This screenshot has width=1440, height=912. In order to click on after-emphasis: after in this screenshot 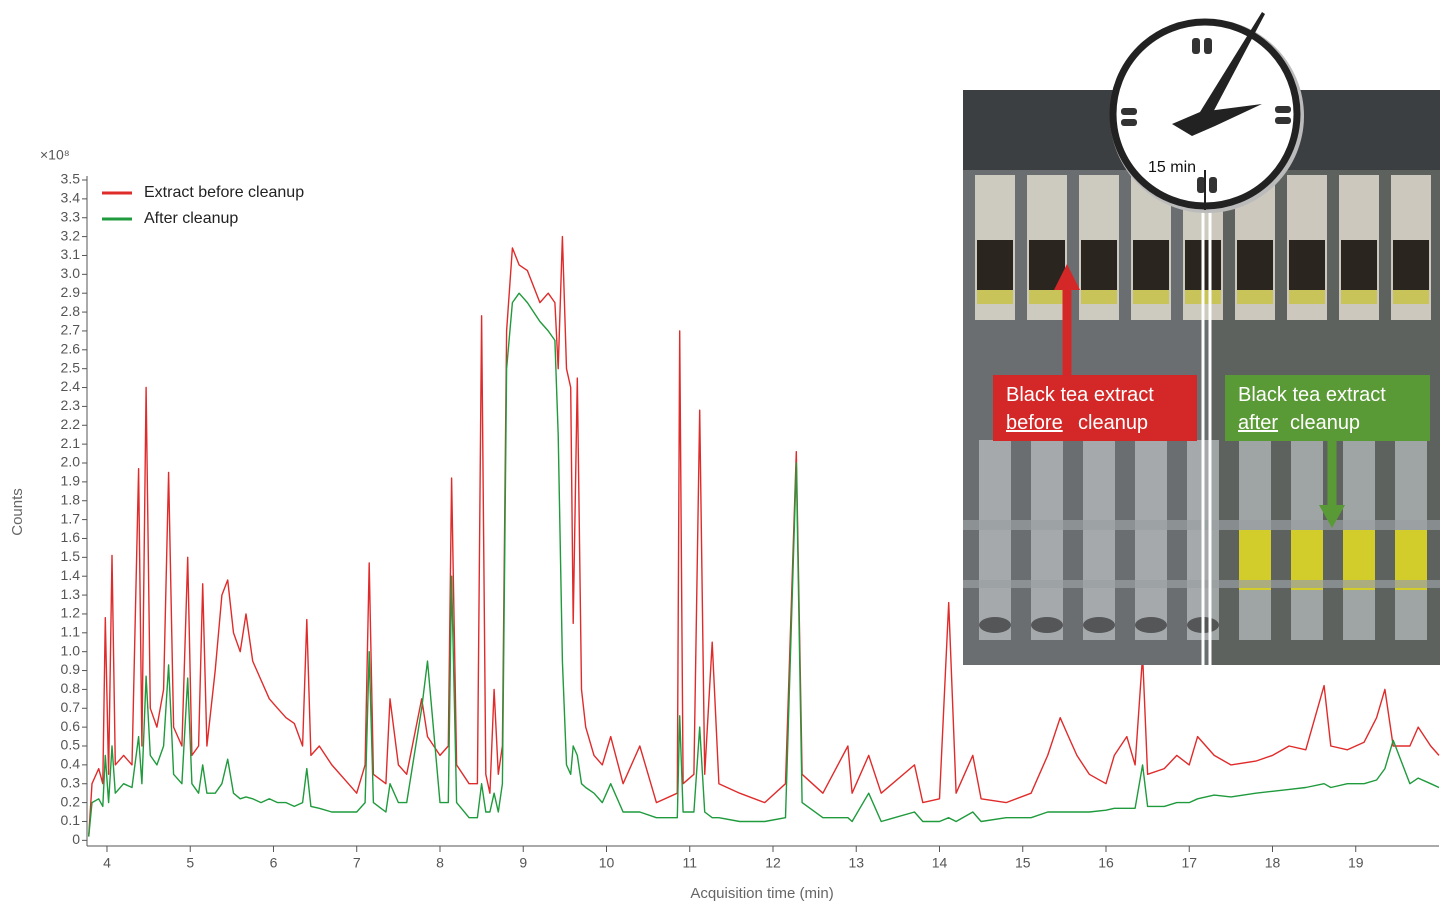, I will do `click(1258, 423)`.